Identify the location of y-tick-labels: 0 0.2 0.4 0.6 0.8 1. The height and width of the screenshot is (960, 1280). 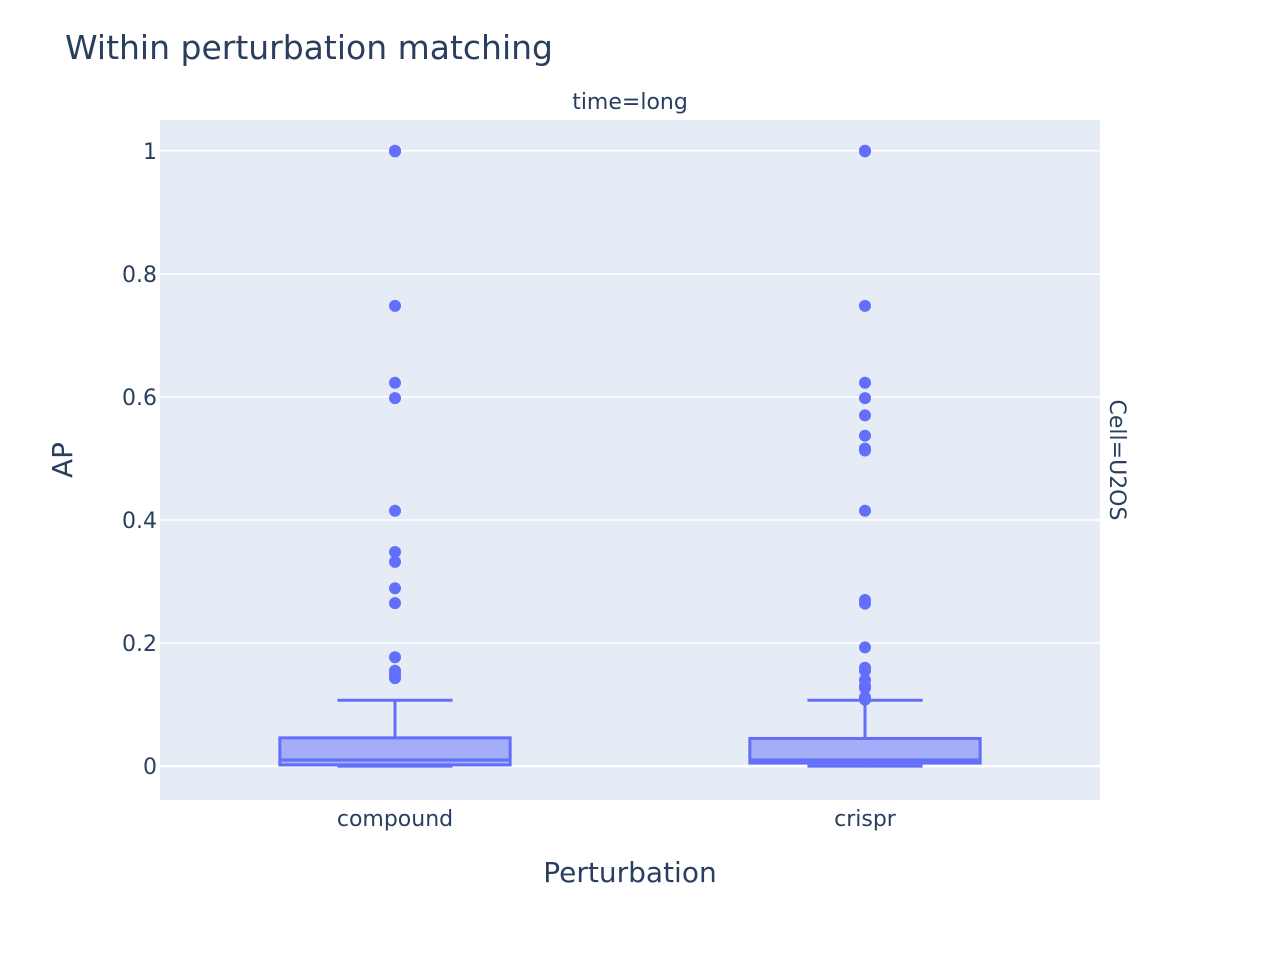
(139, 460).